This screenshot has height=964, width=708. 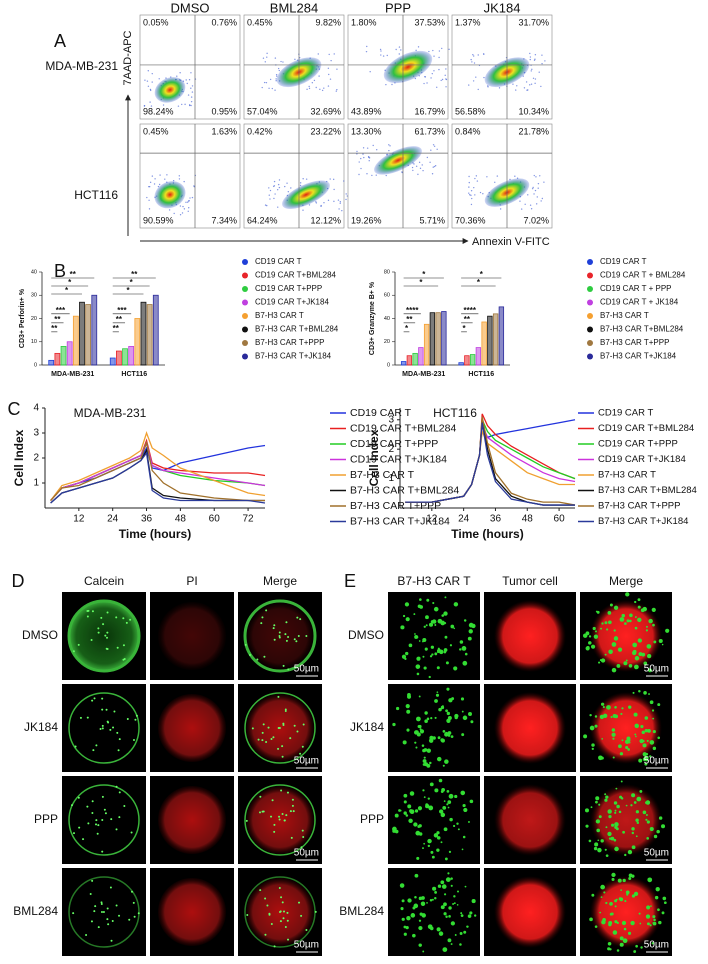 I want to click on significance-label: ****, so click(x=412, y=310).